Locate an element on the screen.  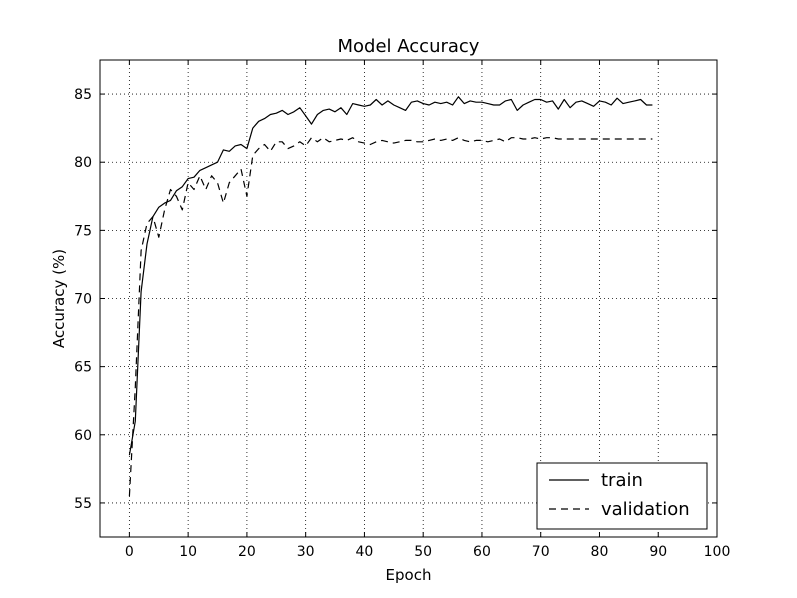
x-tick-label: 100 is located at coordinates (717, 552).